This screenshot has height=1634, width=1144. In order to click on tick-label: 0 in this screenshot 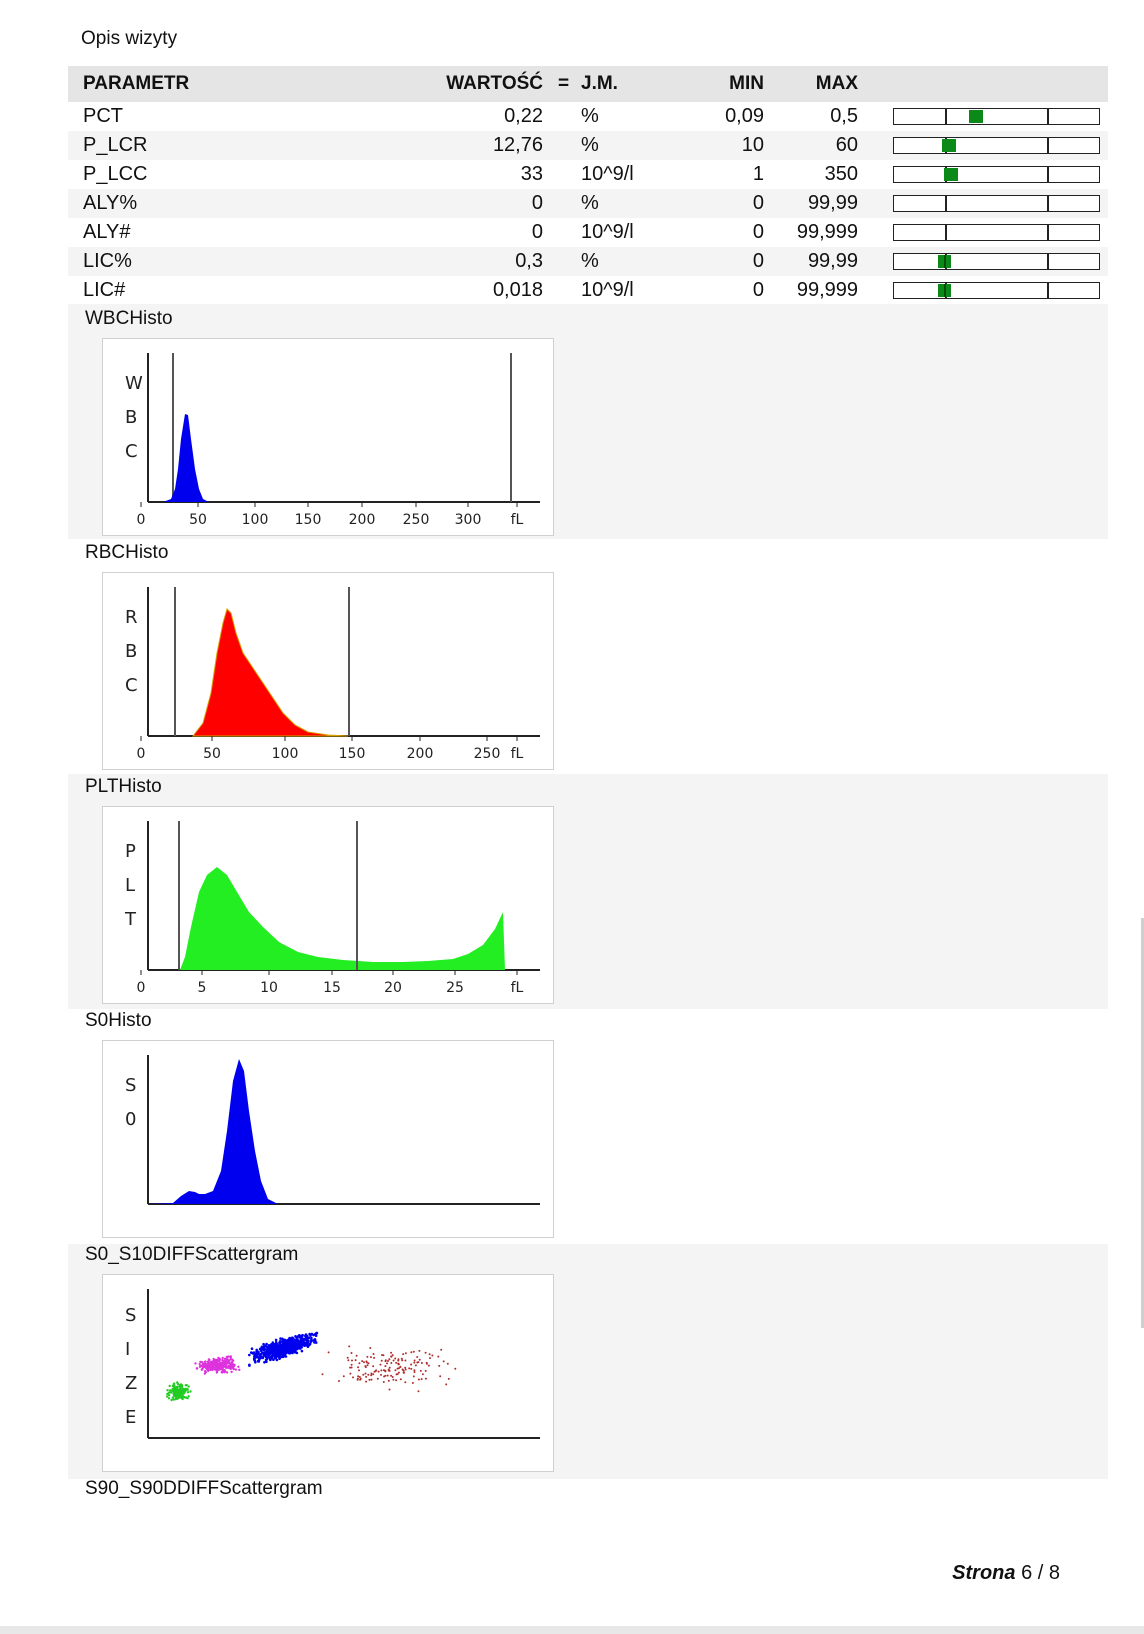, I will do `click(141, 988)`.